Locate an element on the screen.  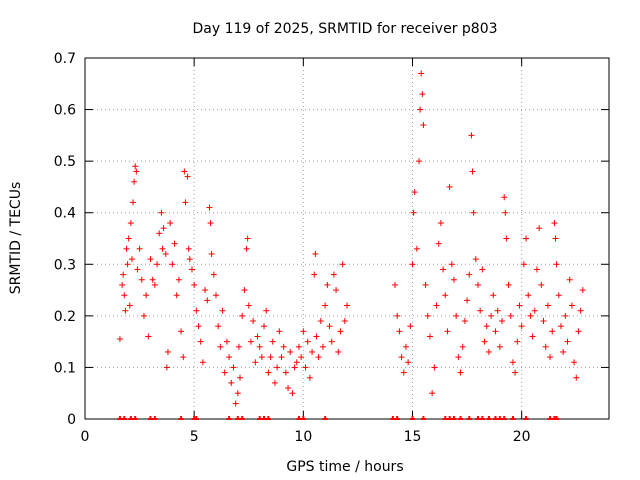
y-tick-label: 0.3 is located at coordinates (65, 265).